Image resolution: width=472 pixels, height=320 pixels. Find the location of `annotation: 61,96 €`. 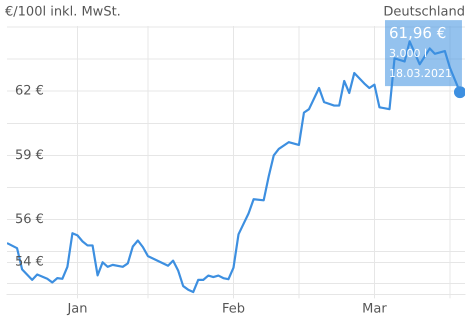

annotation: 61,96 € is located at coordinates (417, 33).